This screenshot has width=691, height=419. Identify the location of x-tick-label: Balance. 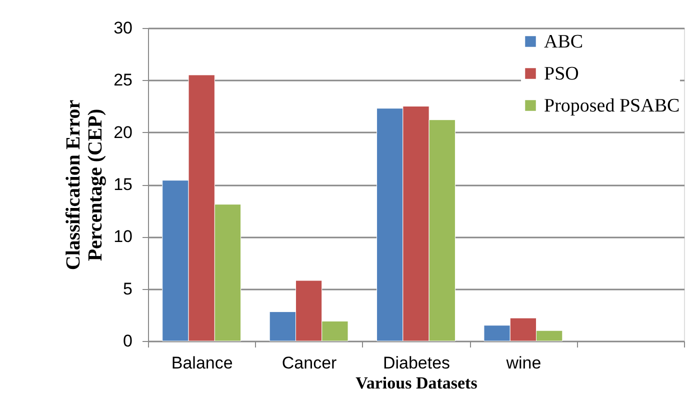
(202, 363).